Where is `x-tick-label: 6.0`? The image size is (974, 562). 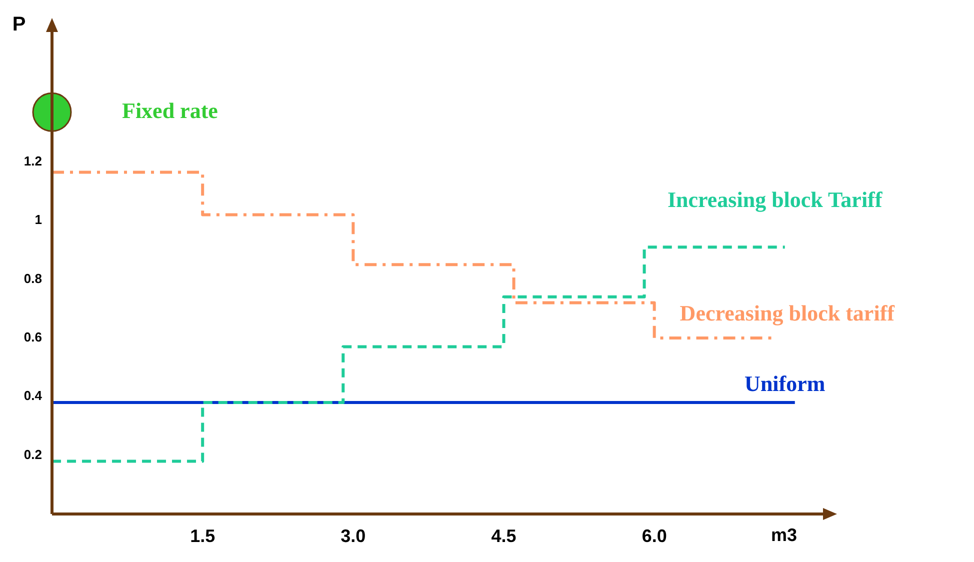 x-tick-label: 6.0 is located at coordinates (654, 536).